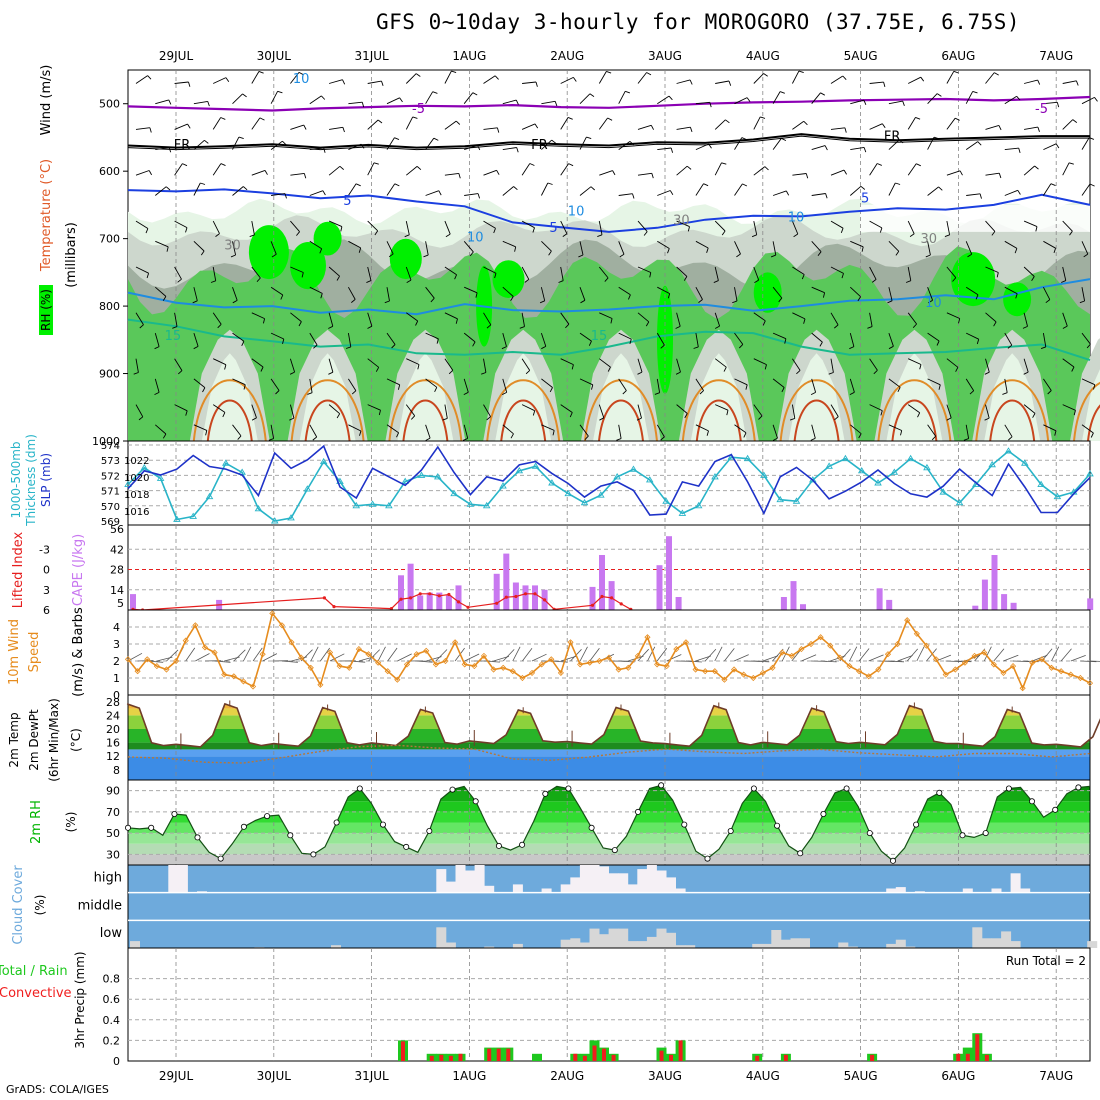  Describe the element at coordinates (576, 211) in the screenshot. I see `contour-label: 10` at that location.